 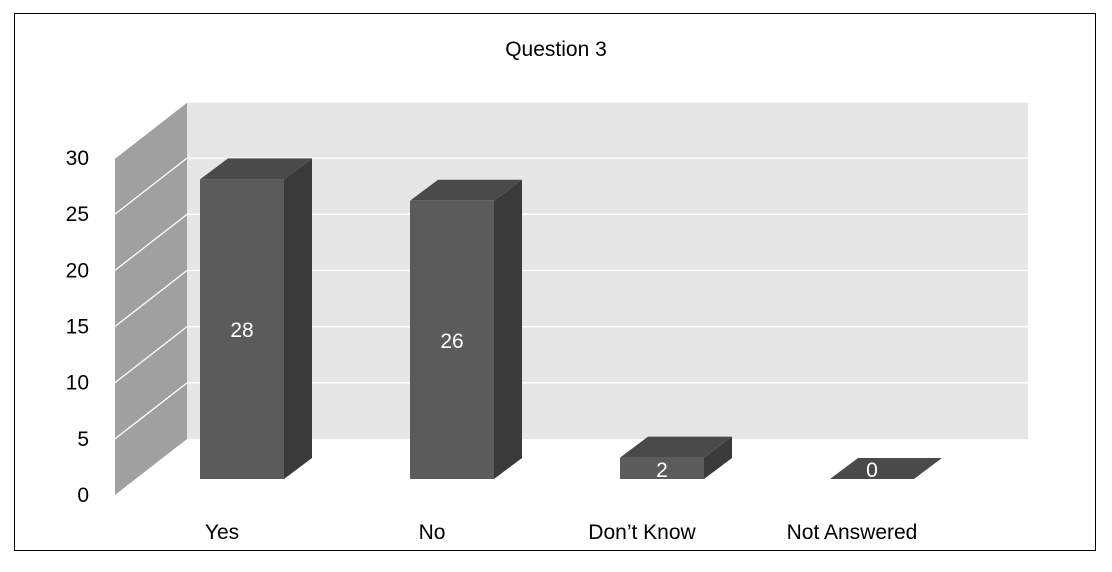 What do you see at coordinates (222, 532) in the screenshot?
I see `x-tick-label: Yes` at bounding box center [222, 532].